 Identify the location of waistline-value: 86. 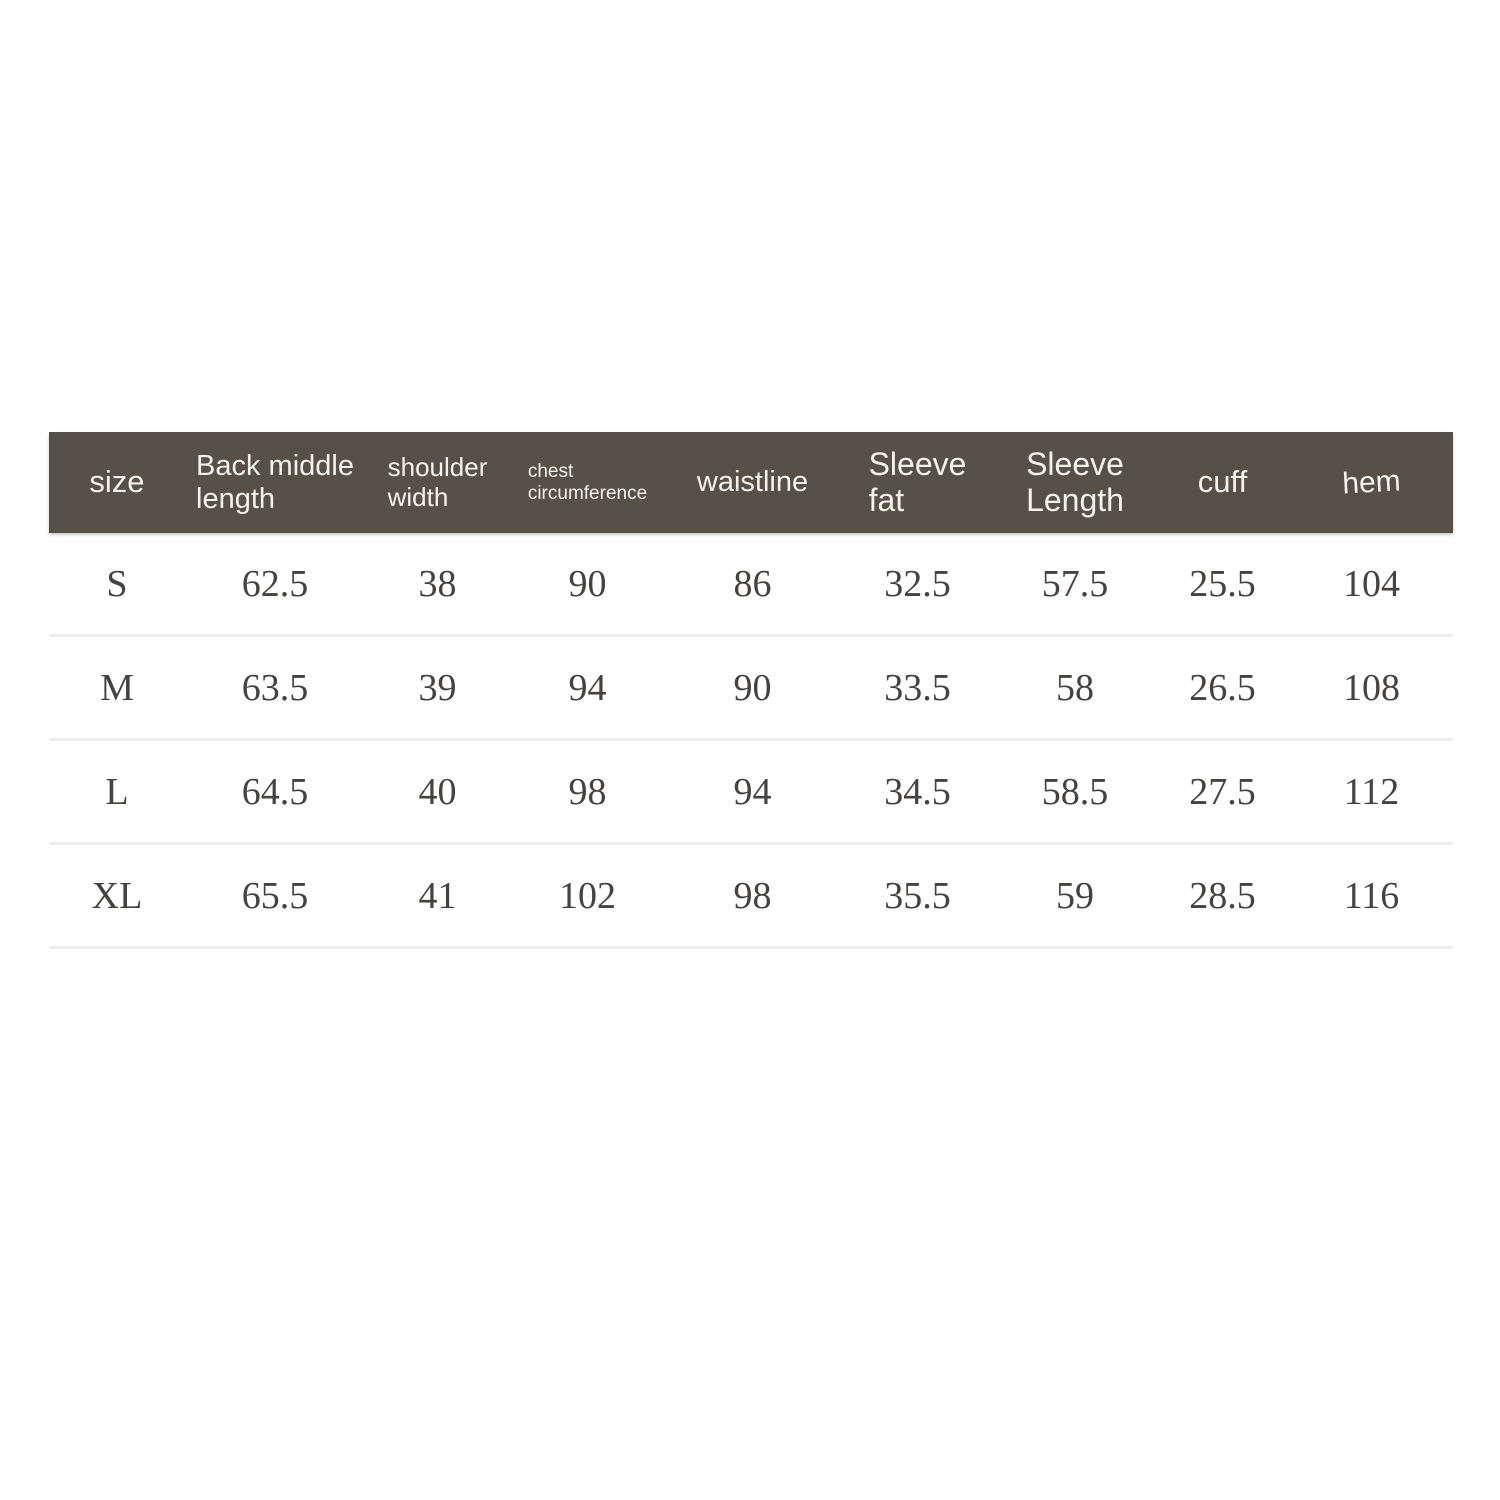
(752, 583).